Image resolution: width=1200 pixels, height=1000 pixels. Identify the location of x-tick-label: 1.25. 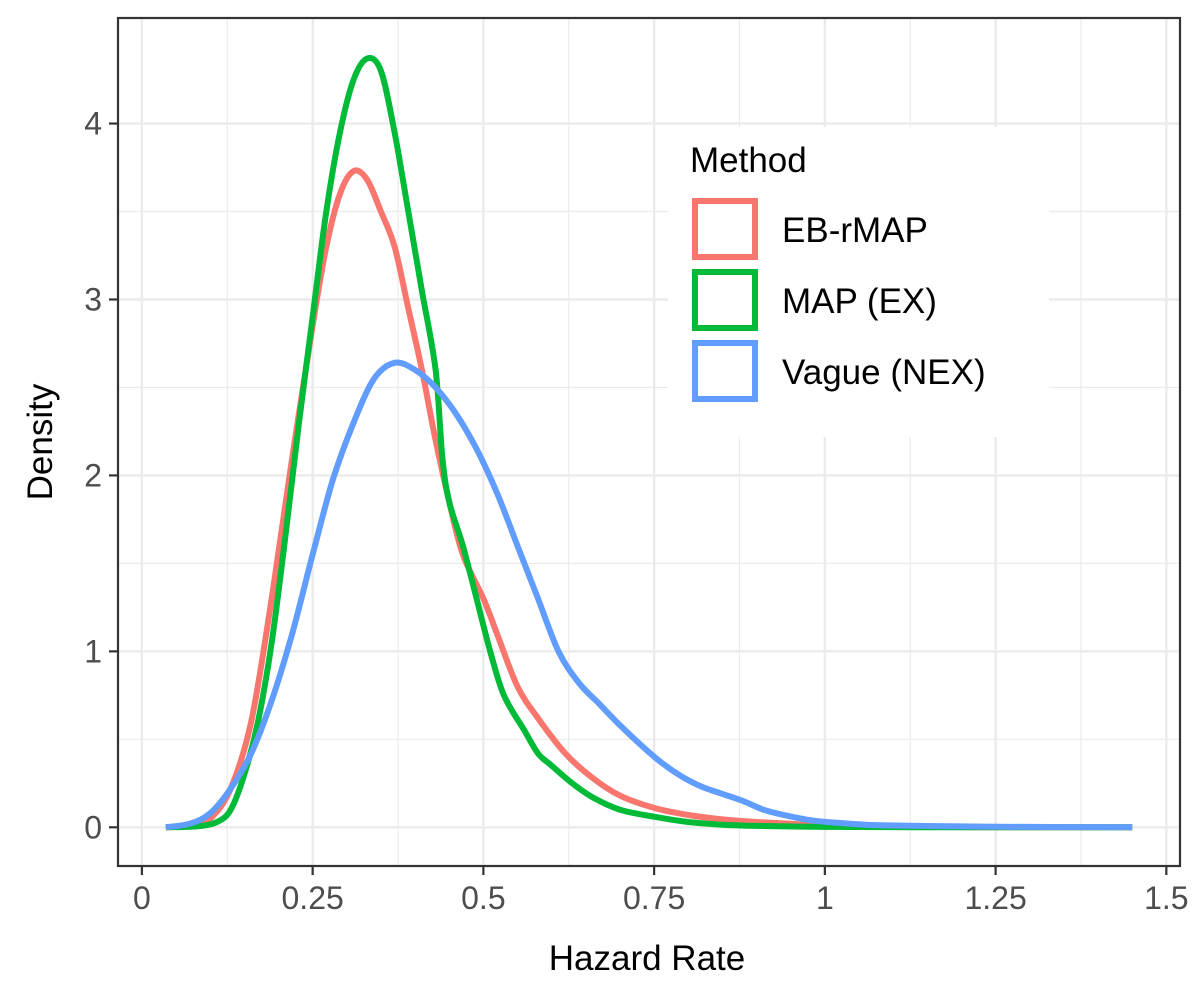
(995, 898).